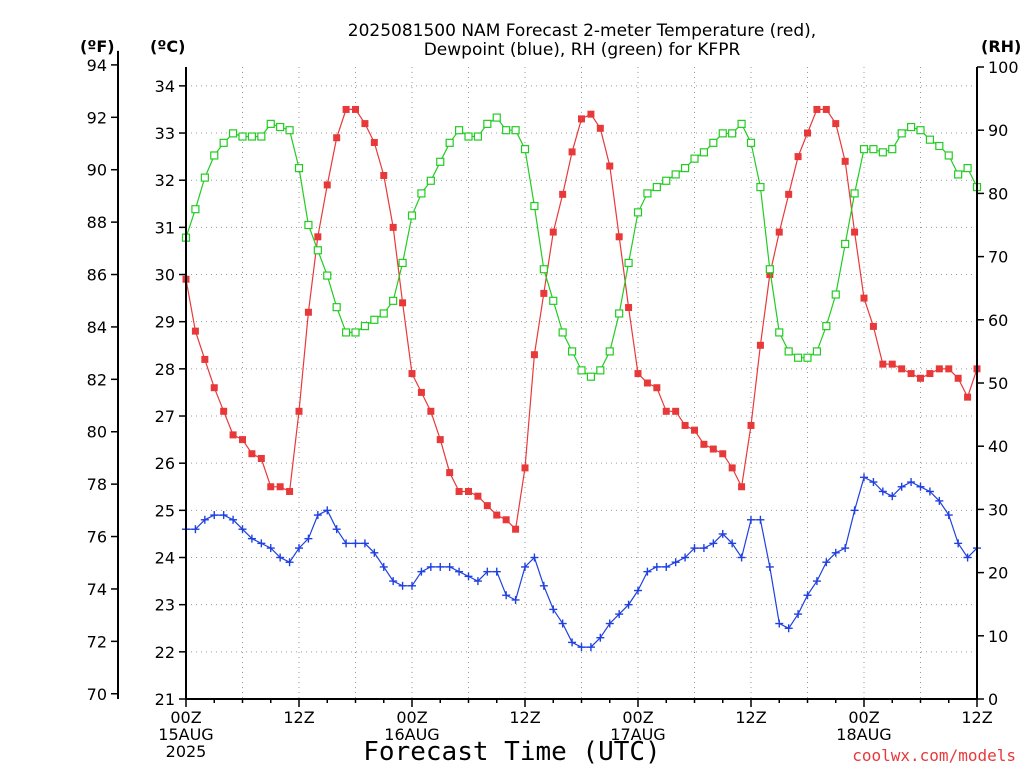 The width and height of the screenshot is (1024, 768). I want to click on rh-tick-label: 20, so click(998, 573).